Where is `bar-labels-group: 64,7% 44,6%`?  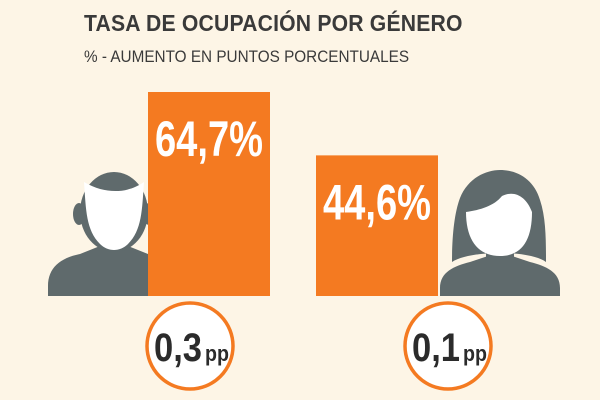
bar-labels-group: 64,7% 44,6% is located at coordinates (293, 170).